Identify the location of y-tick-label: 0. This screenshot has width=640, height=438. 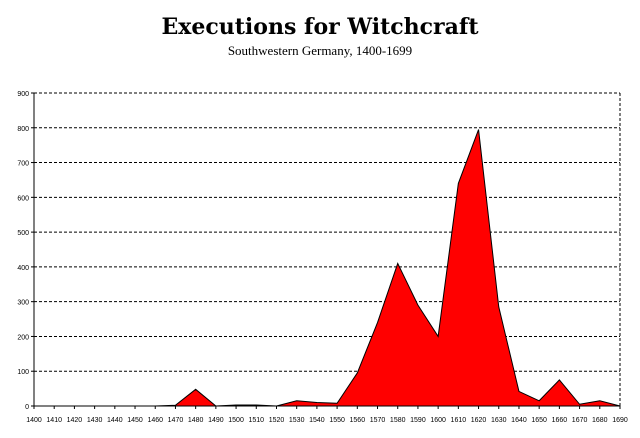
(27, 407).